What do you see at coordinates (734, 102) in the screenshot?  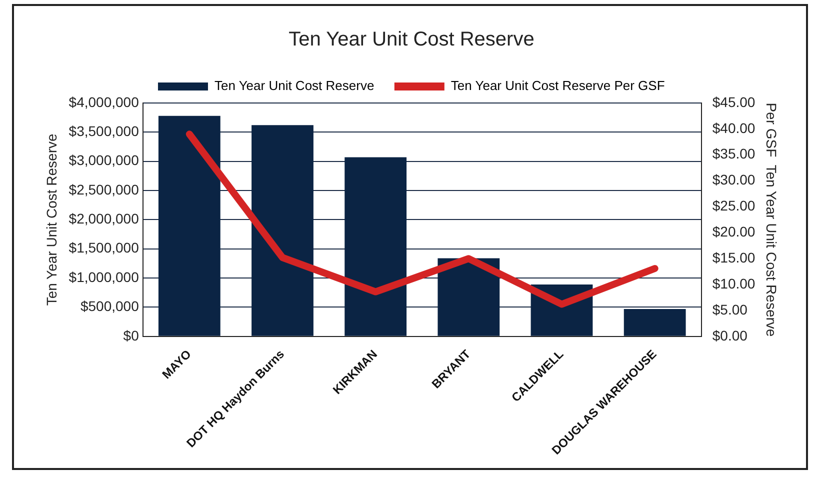 I see `y2-tick-label: $45.00` at bounding box center [734, 102].